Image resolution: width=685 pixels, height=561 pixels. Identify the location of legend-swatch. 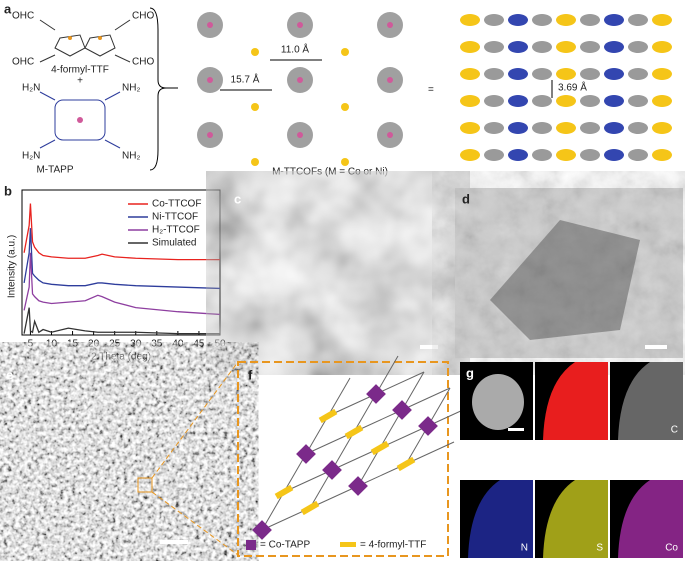
(251, 545).